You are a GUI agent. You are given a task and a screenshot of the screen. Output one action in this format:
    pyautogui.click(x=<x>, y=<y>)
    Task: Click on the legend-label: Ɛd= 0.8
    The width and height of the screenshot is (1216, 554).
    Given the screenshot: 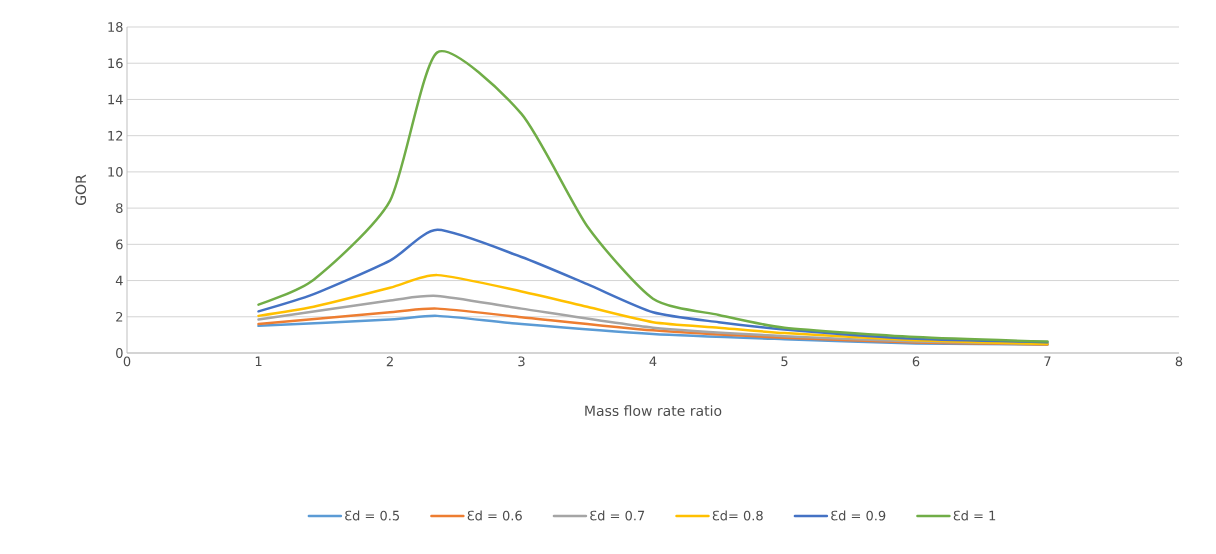 What is the action you would take?
    pyautogui.click(x=737, y=515)
    